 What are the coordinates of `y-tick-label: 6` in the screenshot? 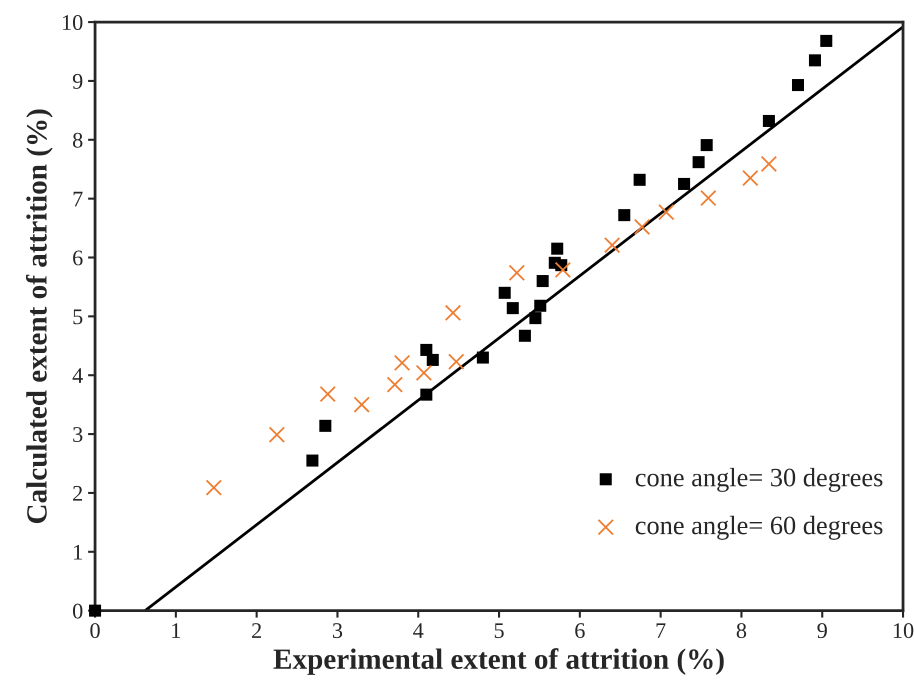 It's located at (78, 258).